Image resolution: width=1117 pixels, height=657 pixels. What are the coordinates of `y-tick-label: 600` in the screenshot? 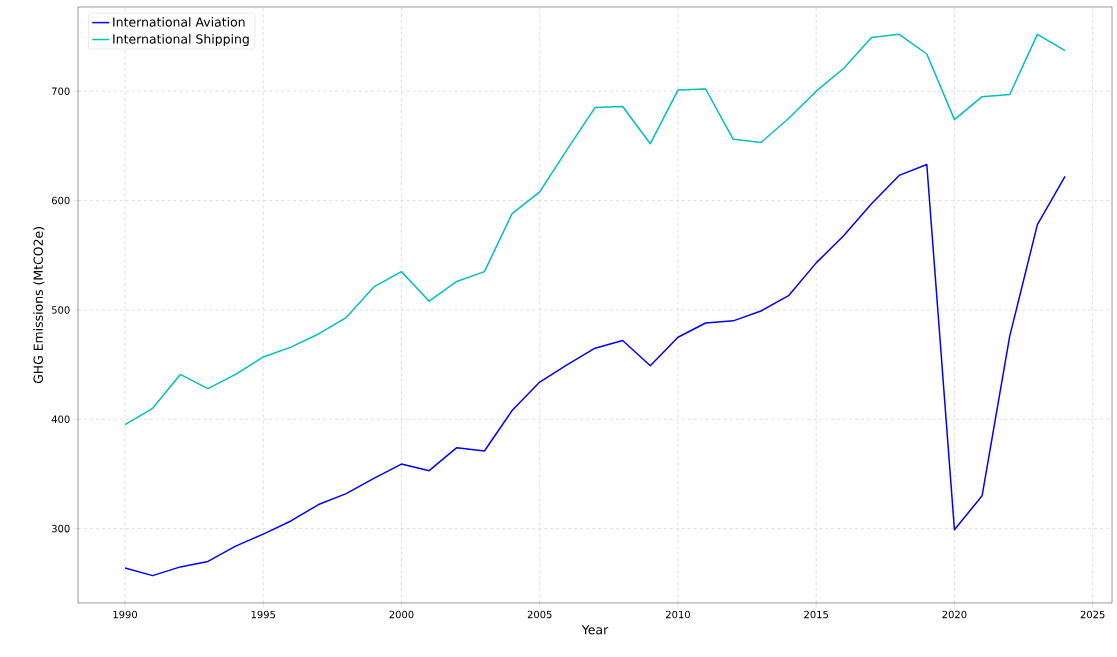 It's located at (60, 200).